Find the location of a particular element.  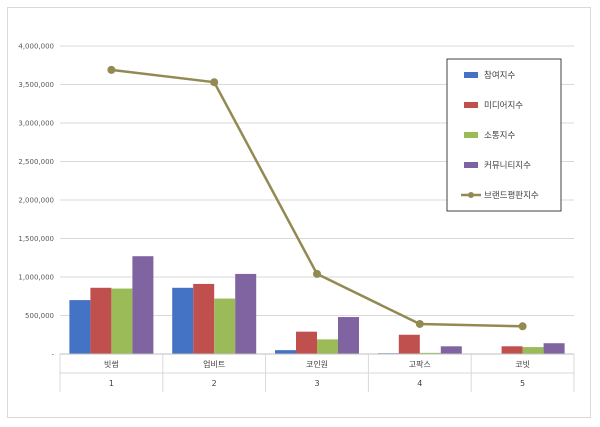

x-category-label: 빗썸 is located at coordinates (111, 364).